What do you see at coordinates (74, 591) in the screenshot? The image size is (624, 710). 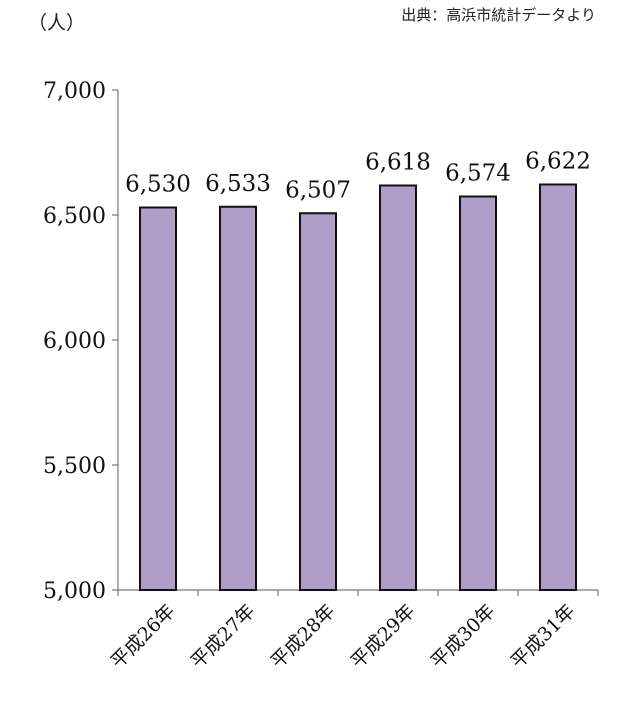 I see `y-tick-label: 5,000` at bounding box center [74, 591].